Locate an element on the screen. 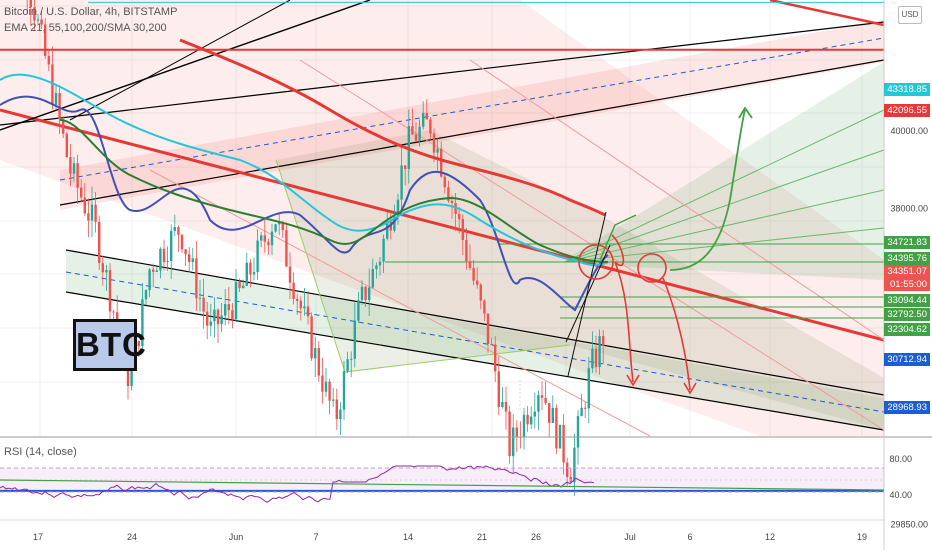  price-tick-label: 40000.00 is located at coordinates (909, 131).